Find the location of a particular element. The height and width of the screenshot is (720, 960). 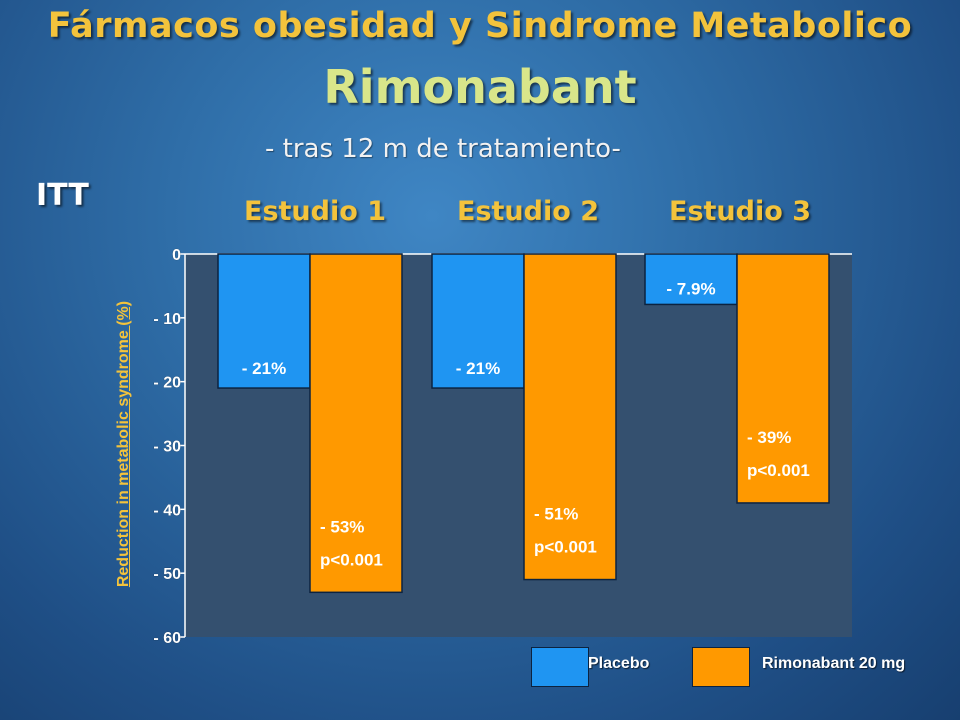

y-tick-label: - 10 is located at coordinates (167, 319).